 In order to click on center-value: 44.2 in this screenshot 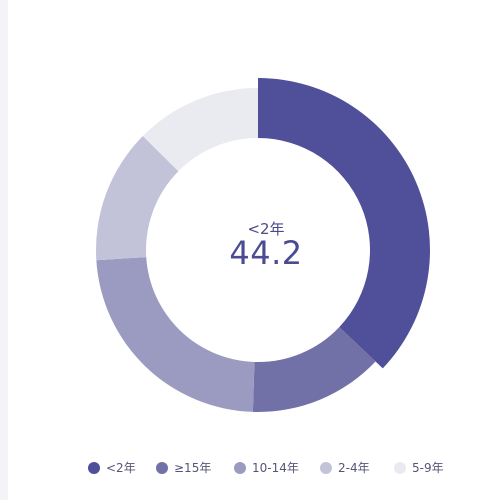, I will do `click(266, 253)`.